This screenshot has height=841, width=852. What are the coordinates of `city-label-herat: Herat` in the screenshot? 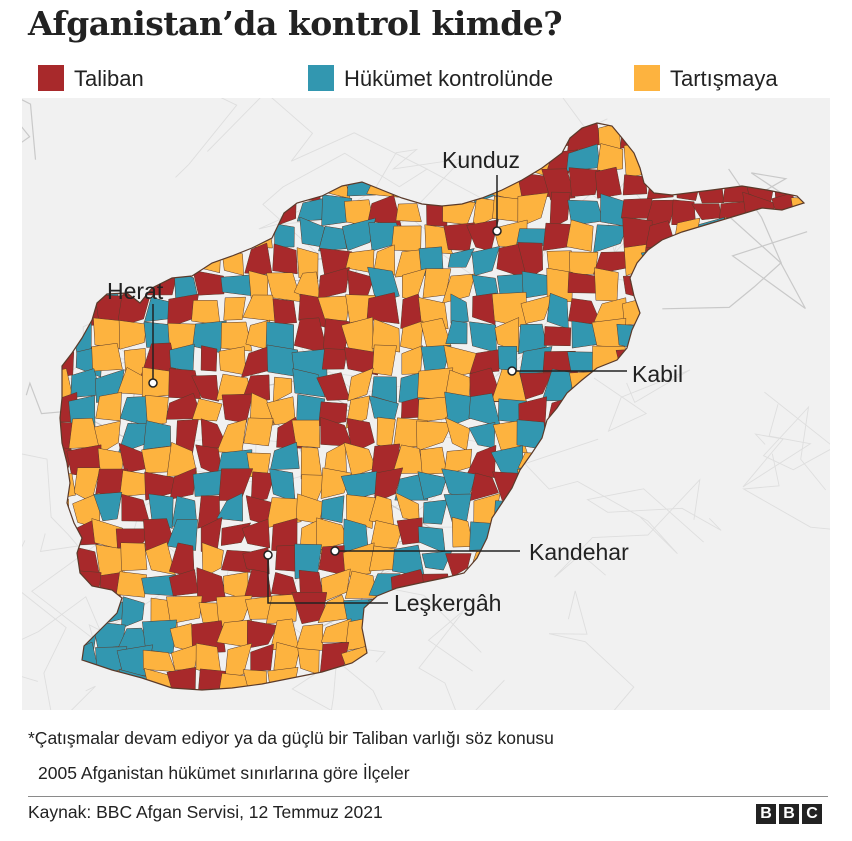 It's located at (135, 291).